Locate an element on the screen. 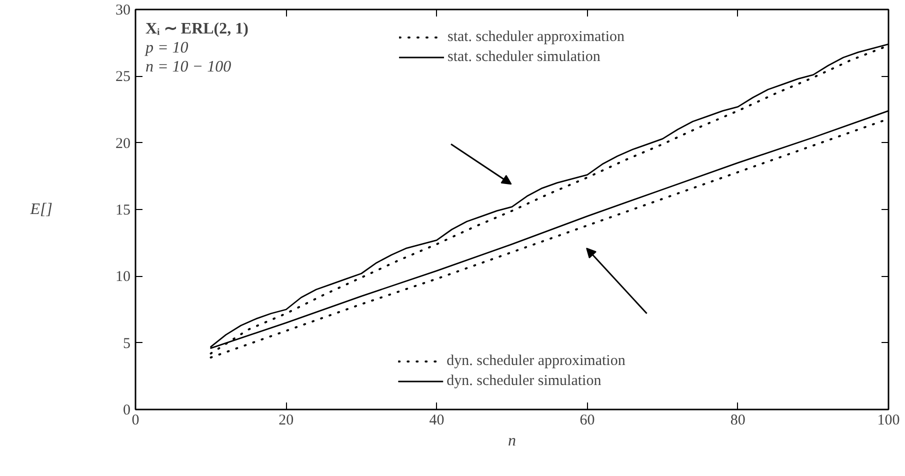 This screenshot has height=476, width=905. legend-label: dyn. scheduler simulation is located at coordinates (524, 381).